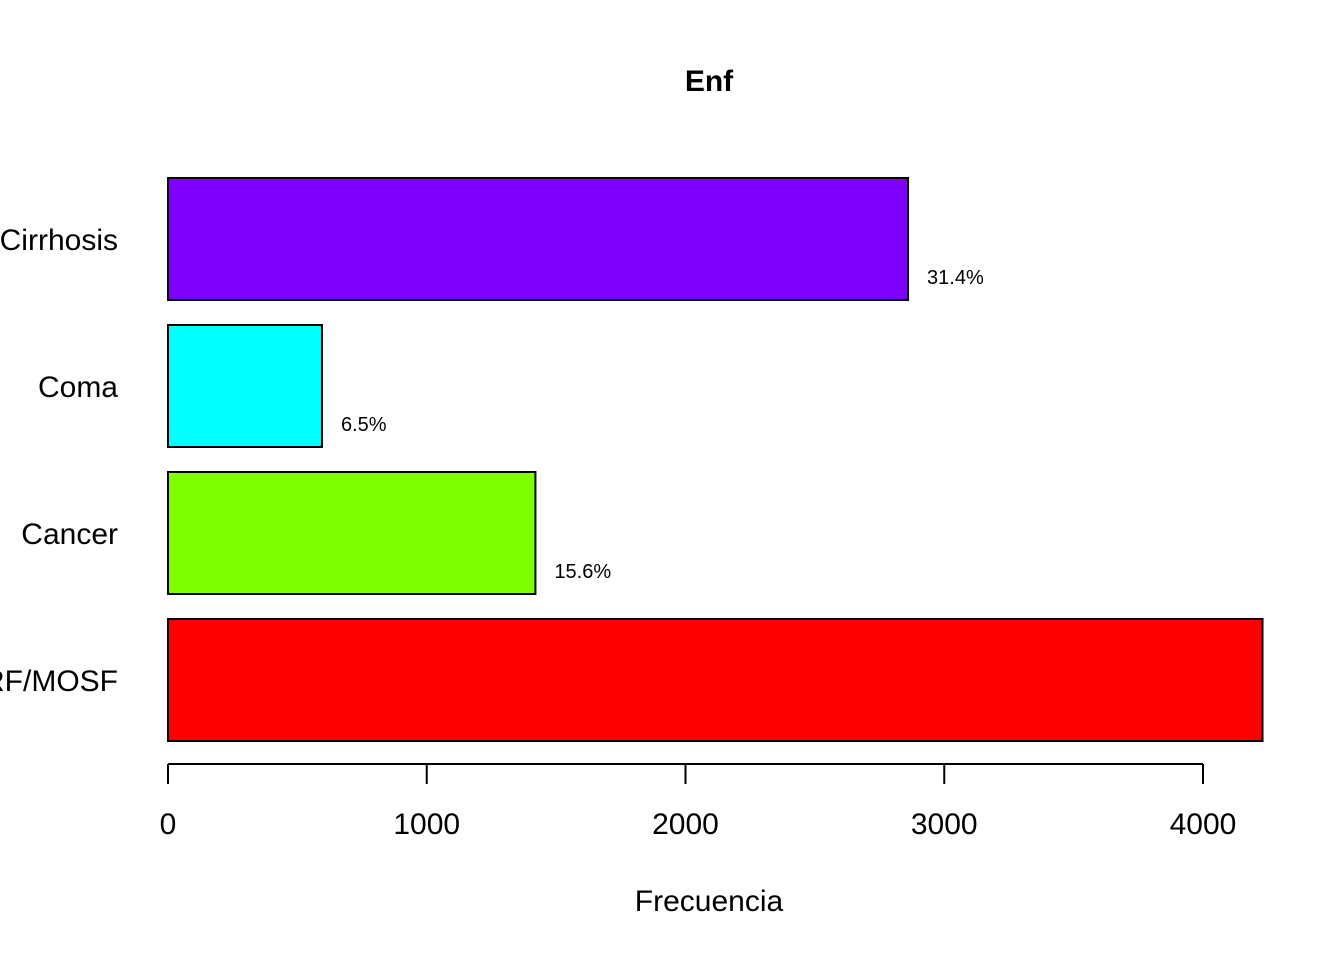 The image size is (1344, 960). Describe the element at coordinates (59, 240) in the screenshot. I see `category-label-cirrhosis: Cirrhosis` at that location.